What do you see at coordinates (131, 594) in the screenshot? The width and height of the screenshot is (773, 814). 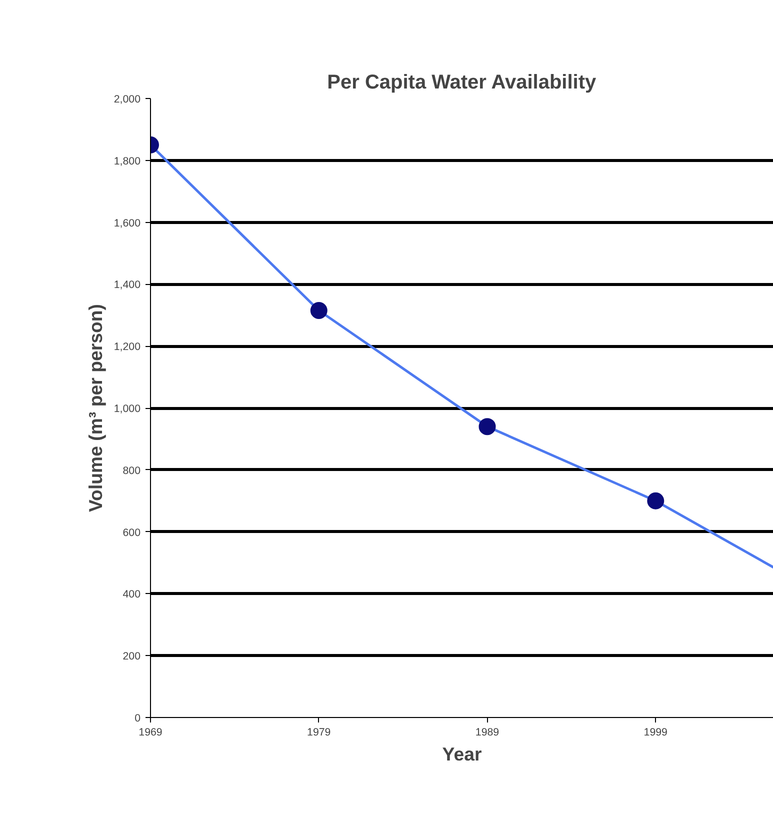 I see `y-tick-label: 400` at bounding box center [131, 594].